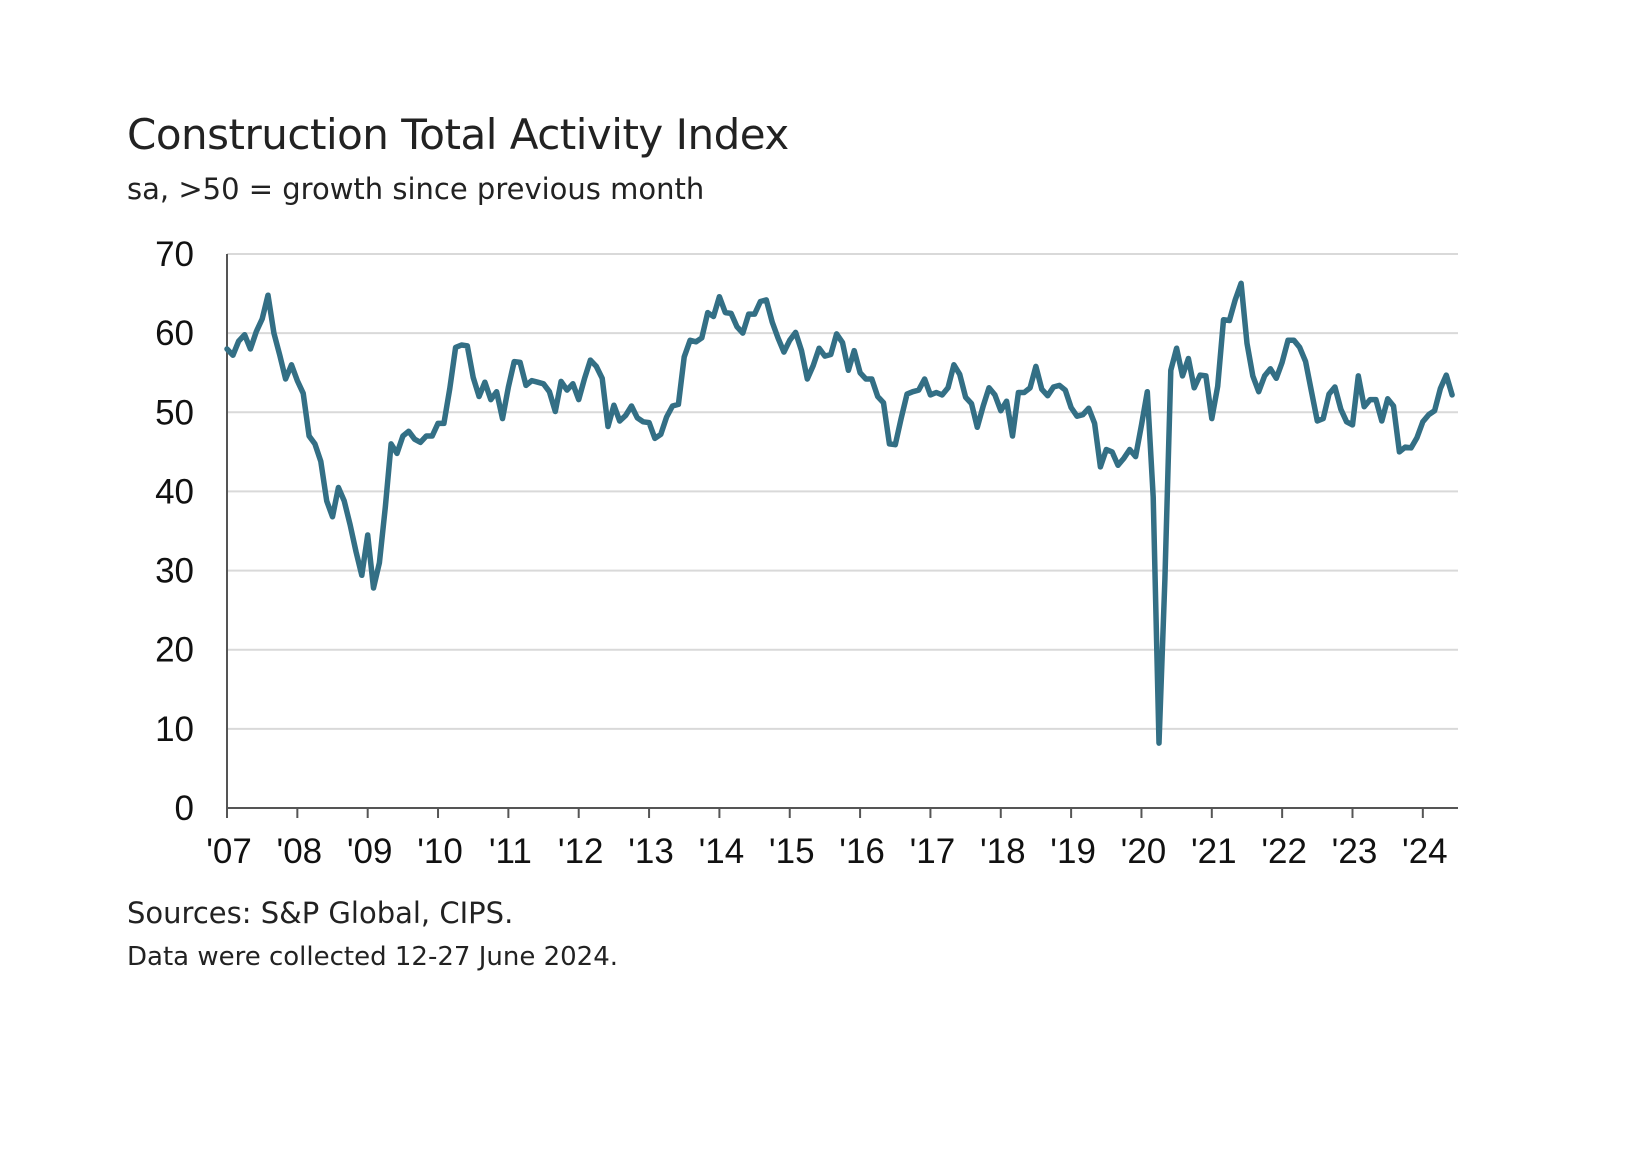 Image resolution: width=1636 pixels, height=1171 pixels. Describe the element at coordinates (174, 571) in the screenshot. I see `y-tick-label: 30` at that location.